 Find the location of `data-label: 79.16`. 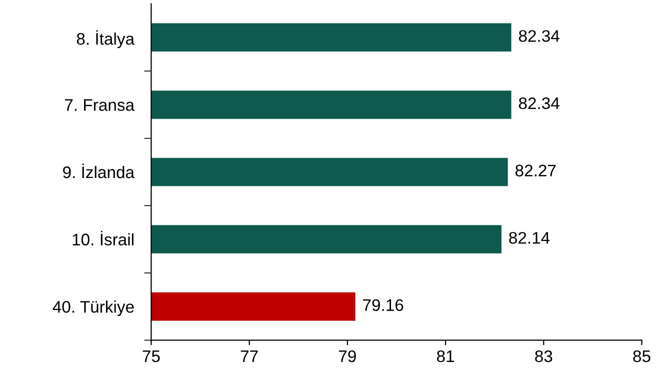

data-label: 79.16 is located at coordinates (383, 305).